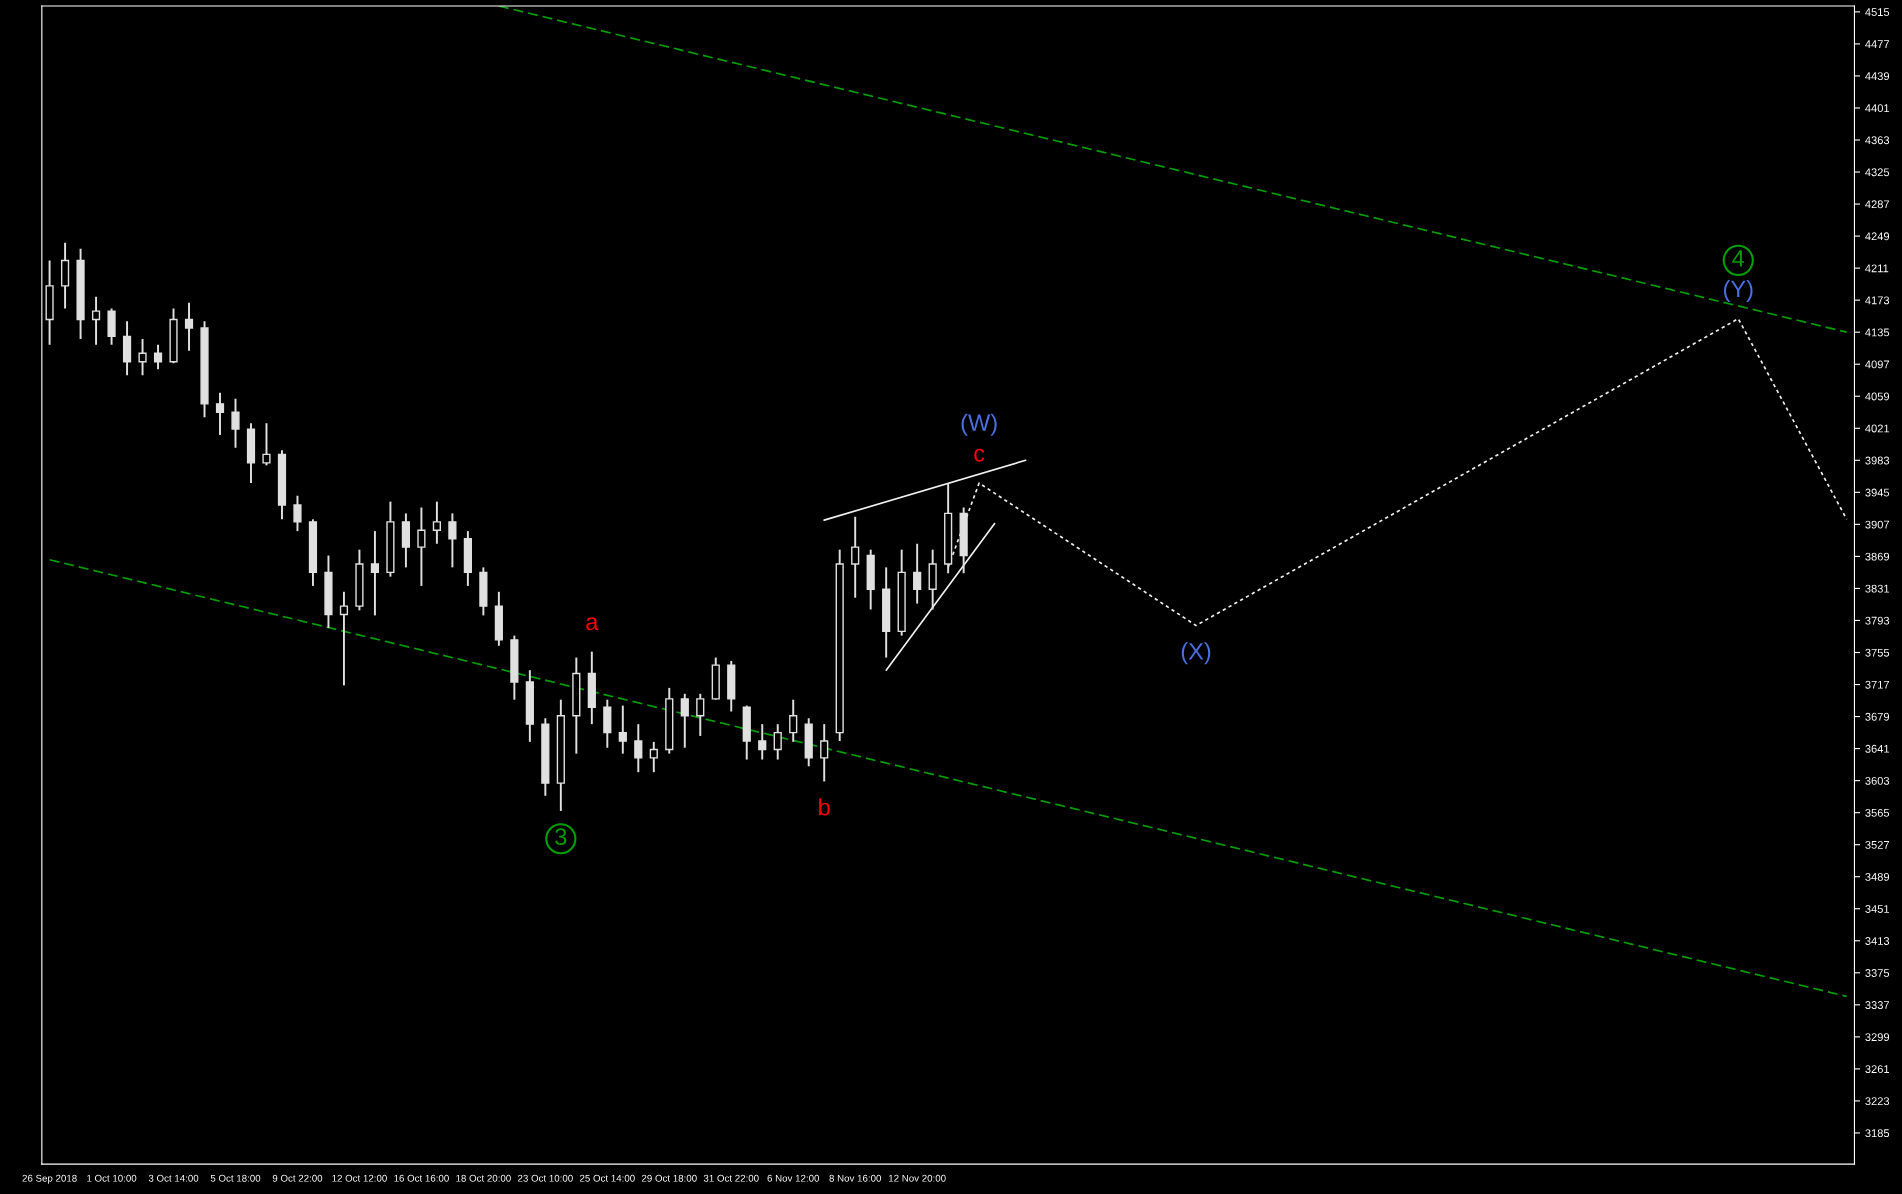 This screenshot has width=1902, height=1194. What do you see at coordinates (917, 1178) in the screenshot?
I see `x-tick-label: 12 Nov 20:00` at bounding box center [917, 1178].